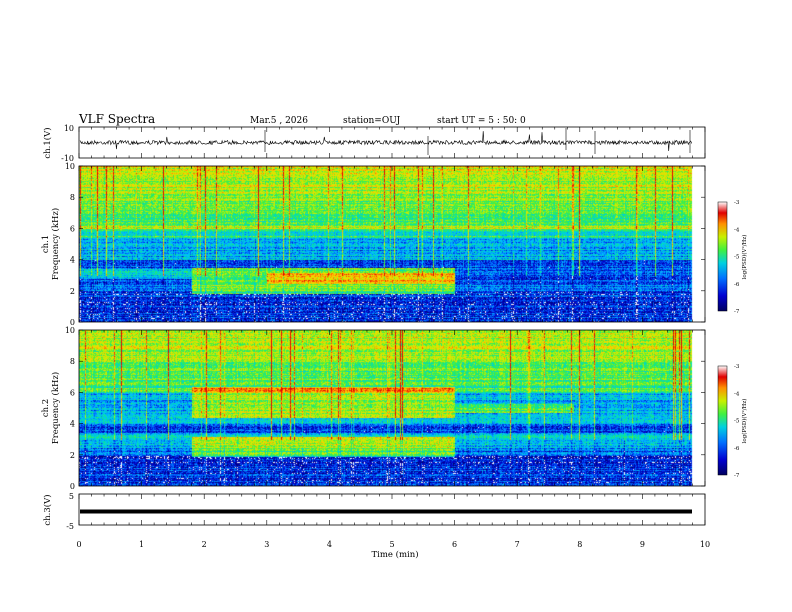  I want to click on xtick: 6, so click(454, 544).